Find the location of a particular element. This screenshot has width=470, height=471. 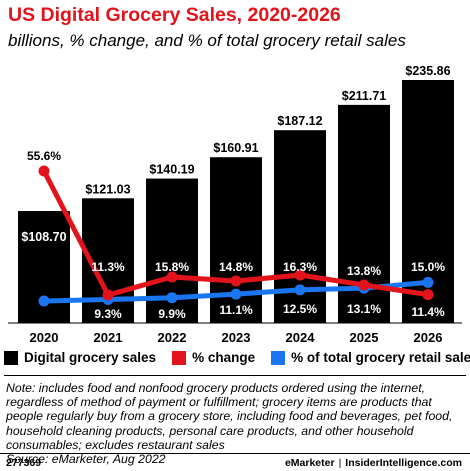

legend-label: % change is located at coordinates (224, 357).